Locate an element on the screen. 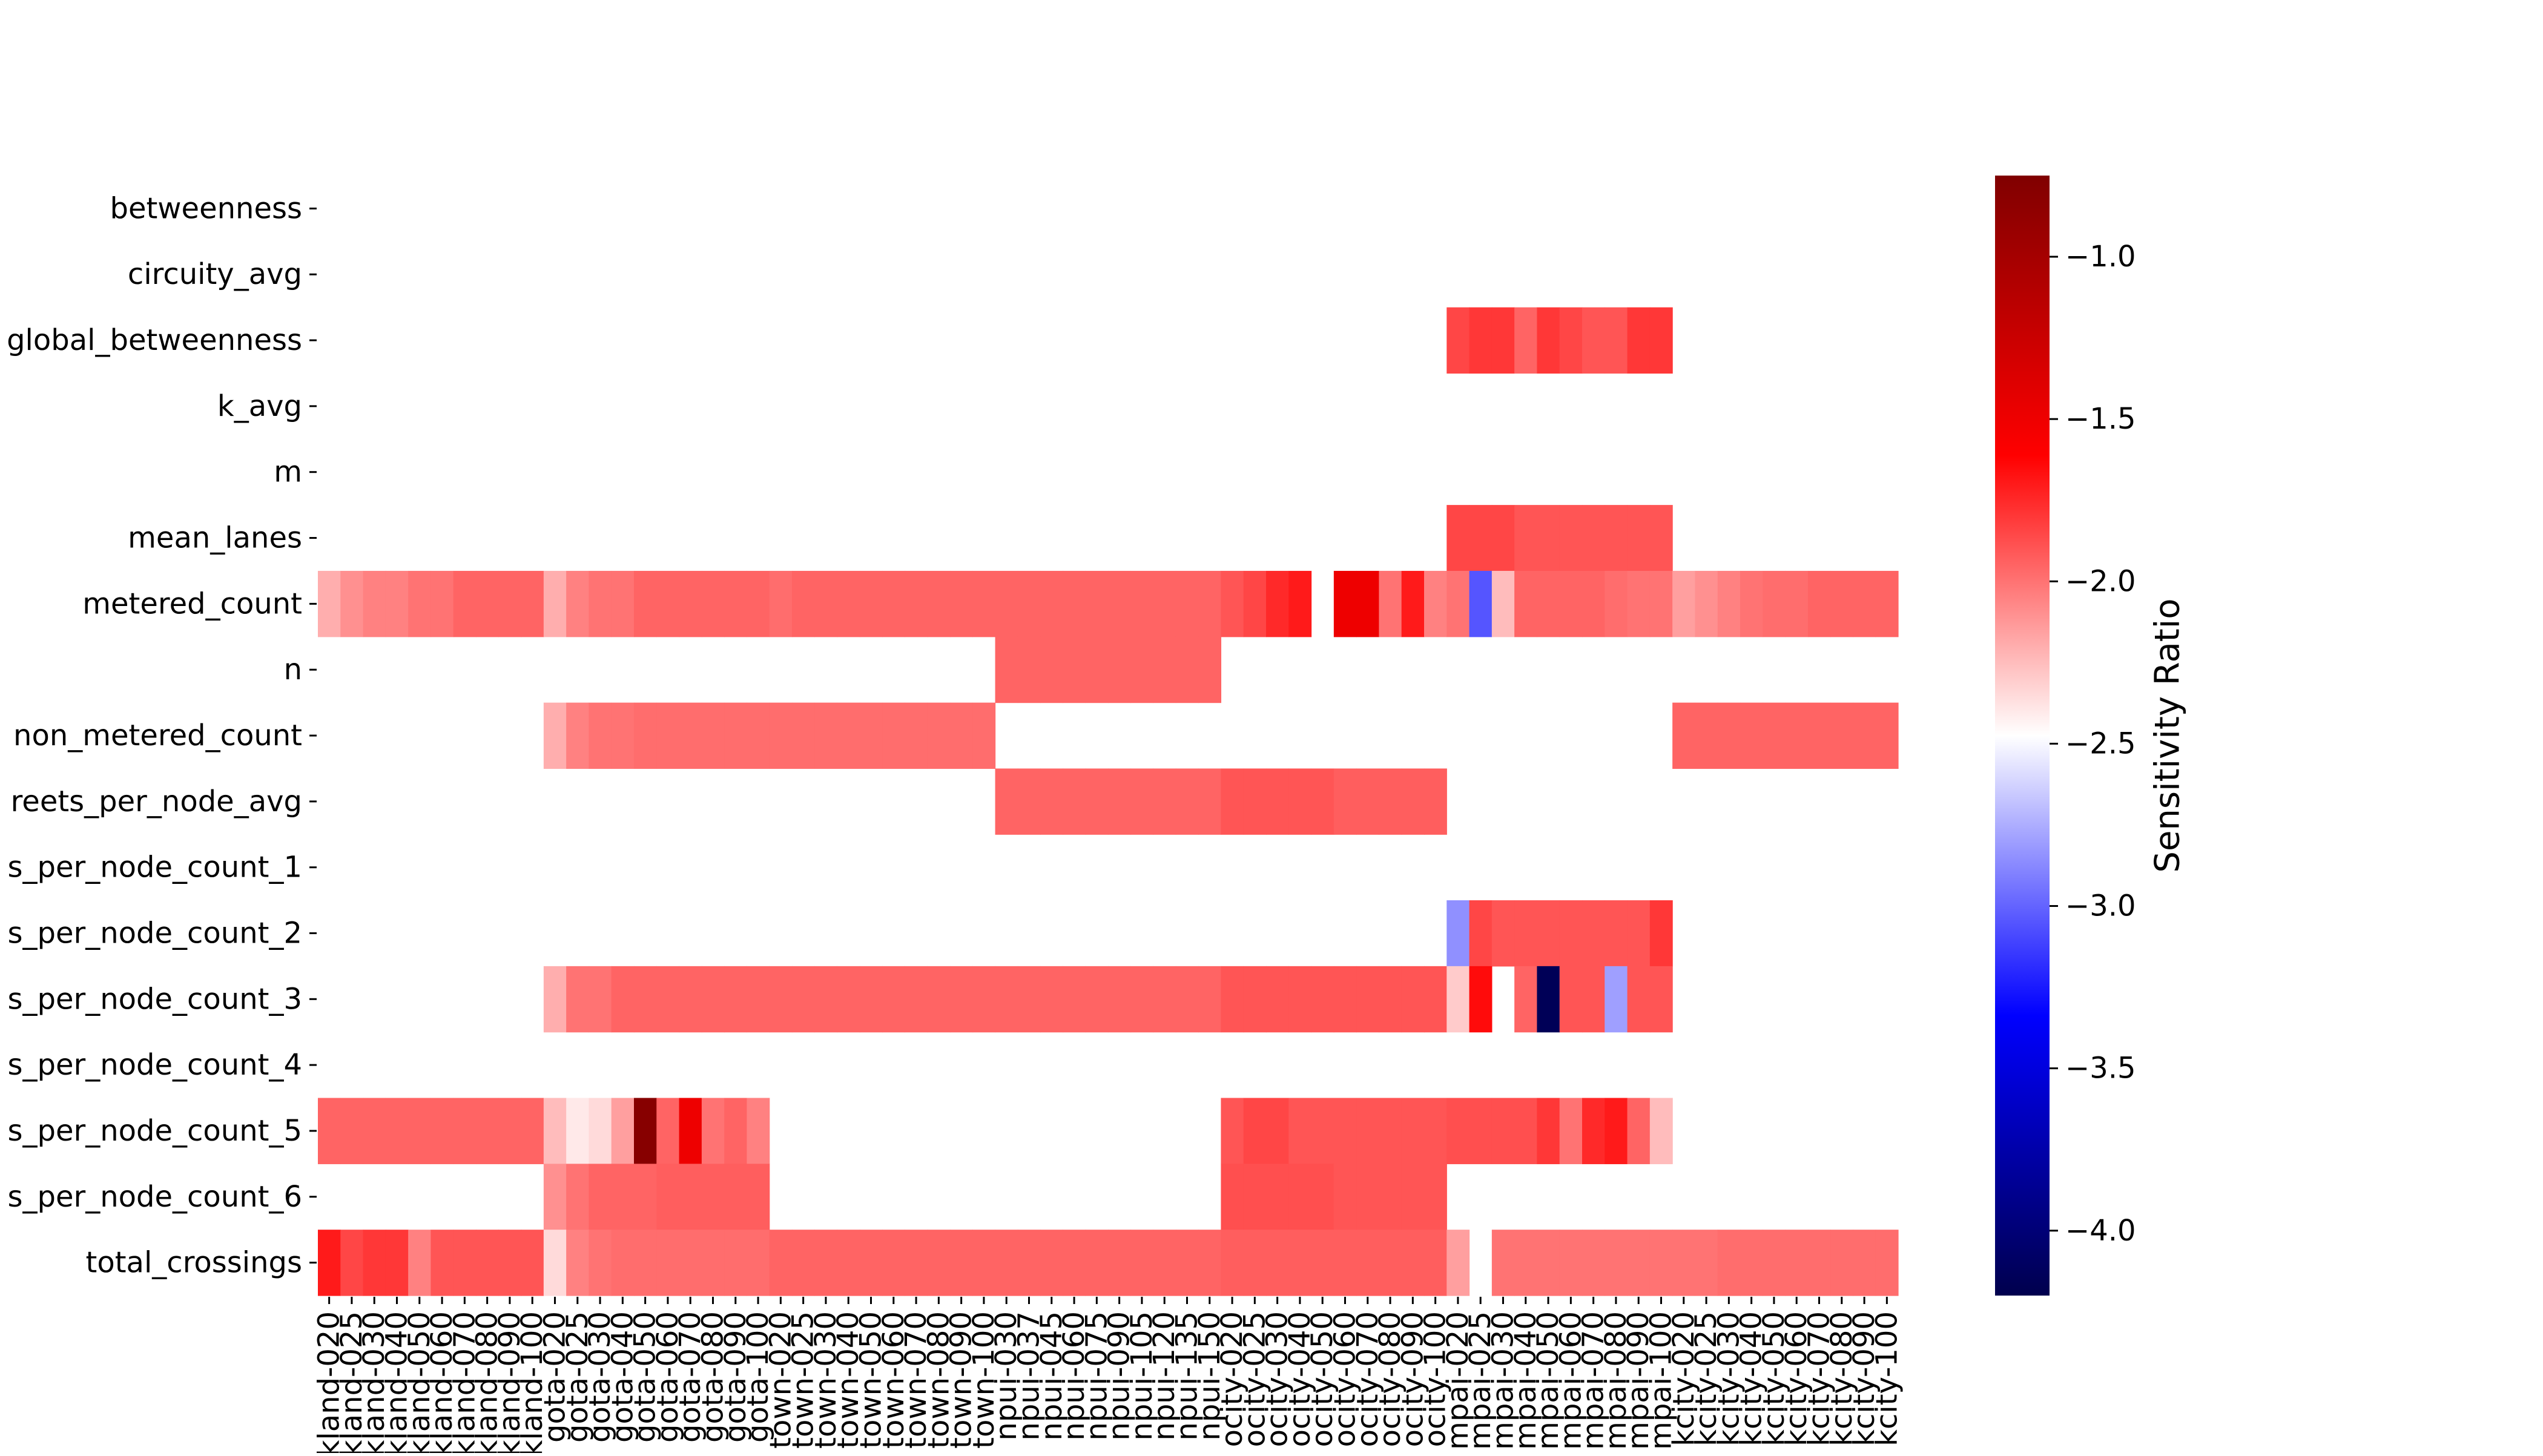 The width and height of the screenshot is (2543, 1456). column-tick-label: ocity-030 is located at coordinates (1278, 1379).